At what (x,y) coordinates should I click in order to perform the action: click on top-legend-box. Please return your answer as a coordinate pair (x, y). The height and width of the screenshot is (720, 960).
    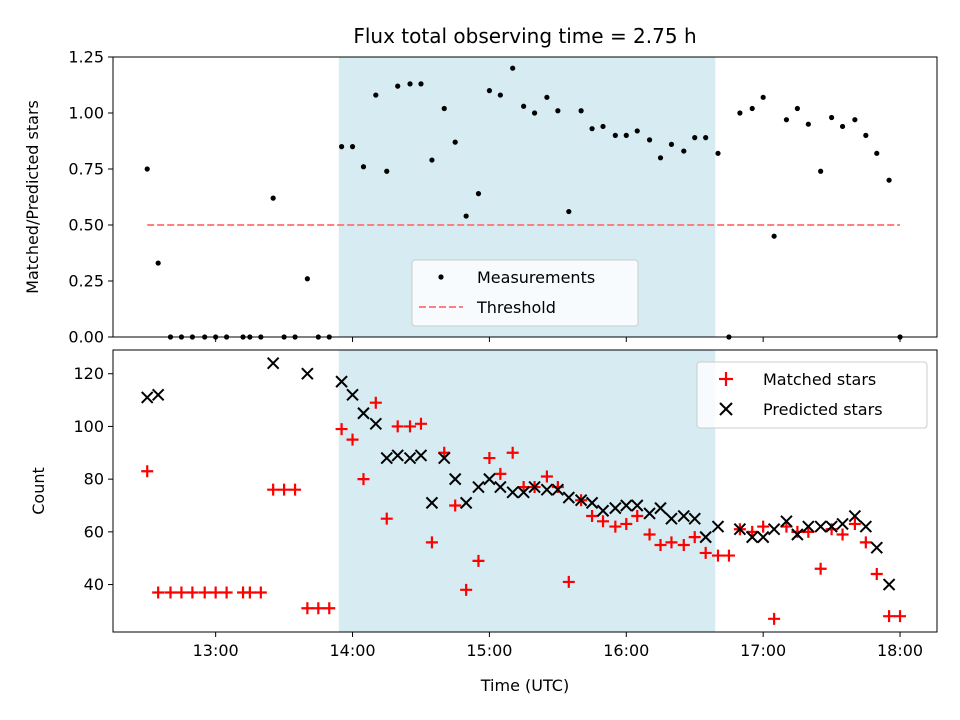
    Looking at the image, I should click on (525, 293).